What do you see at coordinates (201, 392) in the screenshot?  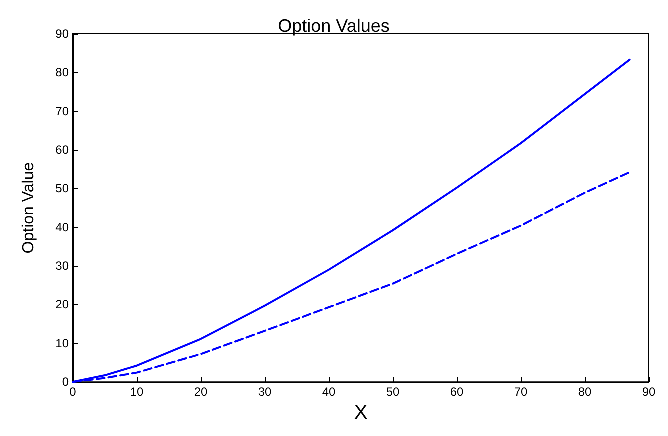 I see `x-tick-label: 20` at bounding box center [201, 392].